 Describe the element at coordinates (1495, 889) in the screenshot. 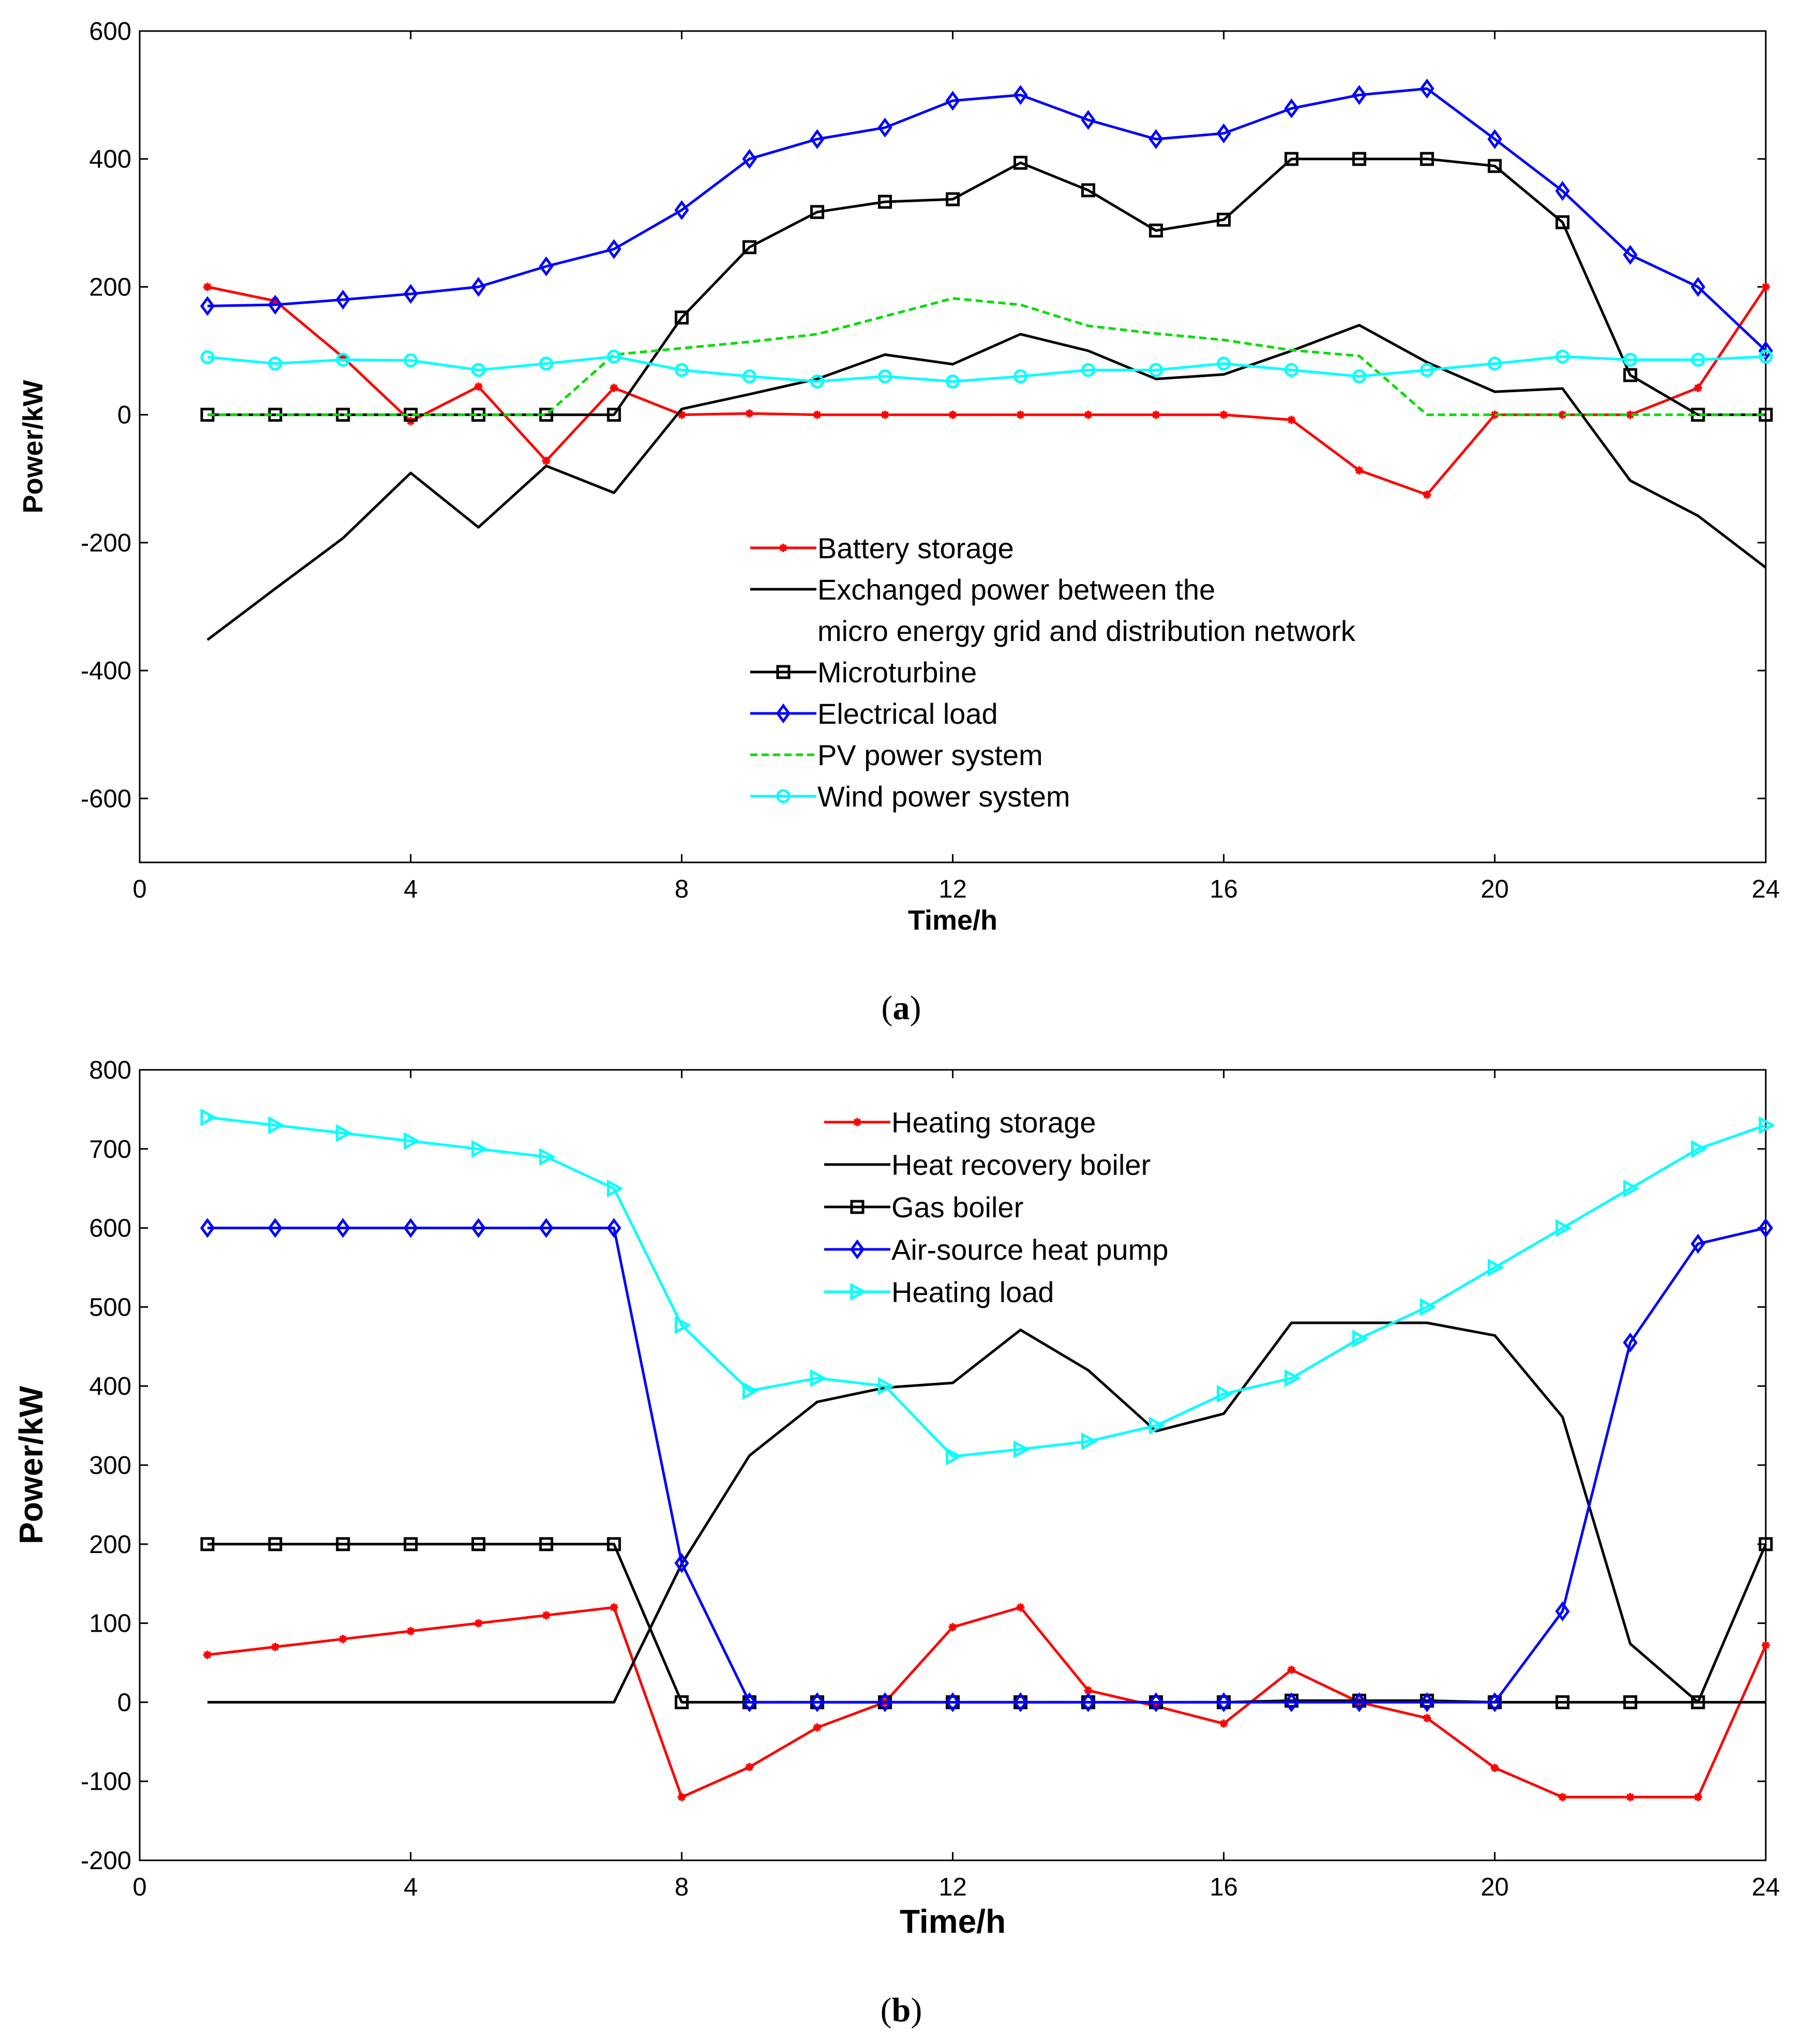

I see `a-x-tick-label: 20` at that location.